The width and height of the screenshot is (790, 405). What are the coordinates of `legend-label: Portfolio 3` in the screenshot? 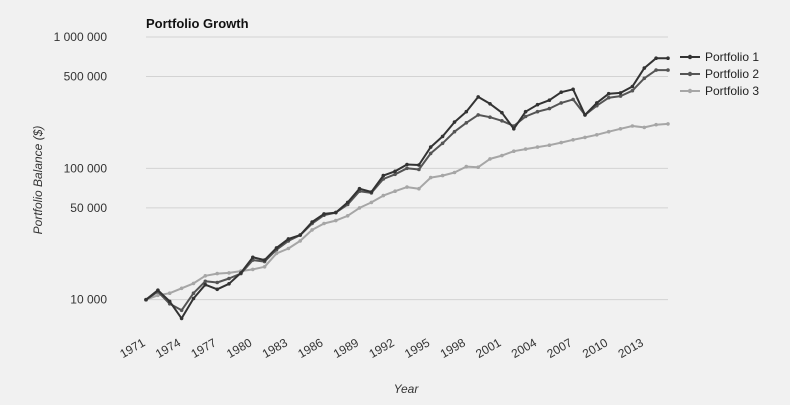 It's located at (732, 91).